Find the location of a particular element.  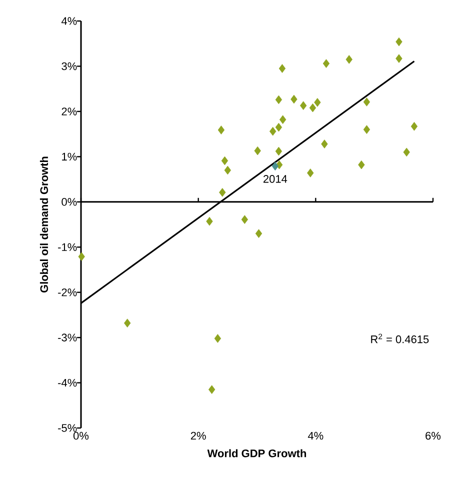

y-tick-label: 0% is located at coordinates (69, 202).